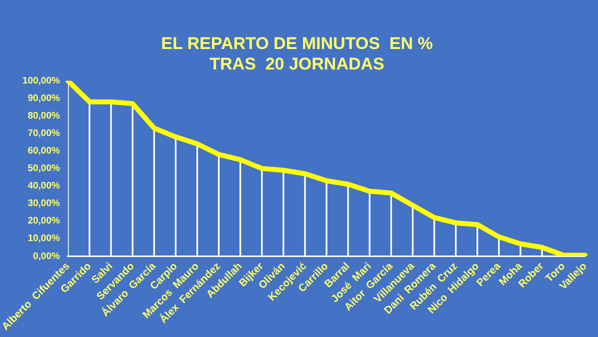  Describe the element at coordinates (44, 168) in the screenshot. I see `y-tick-label: 50,00%` at that location.